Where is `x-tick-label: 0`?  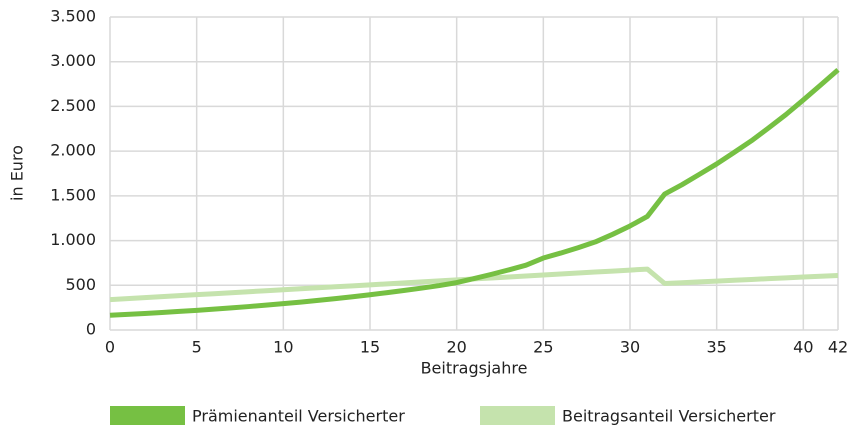 x-tick-label: 0 is located at coordinates (110, 347).